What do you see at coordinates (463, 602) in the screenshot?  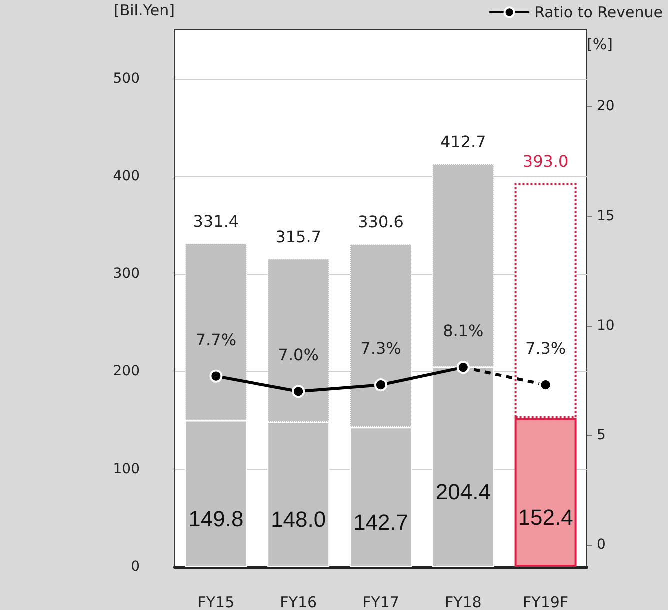 I see `x-tick-label: FY18` at bounding box center [463, 602].